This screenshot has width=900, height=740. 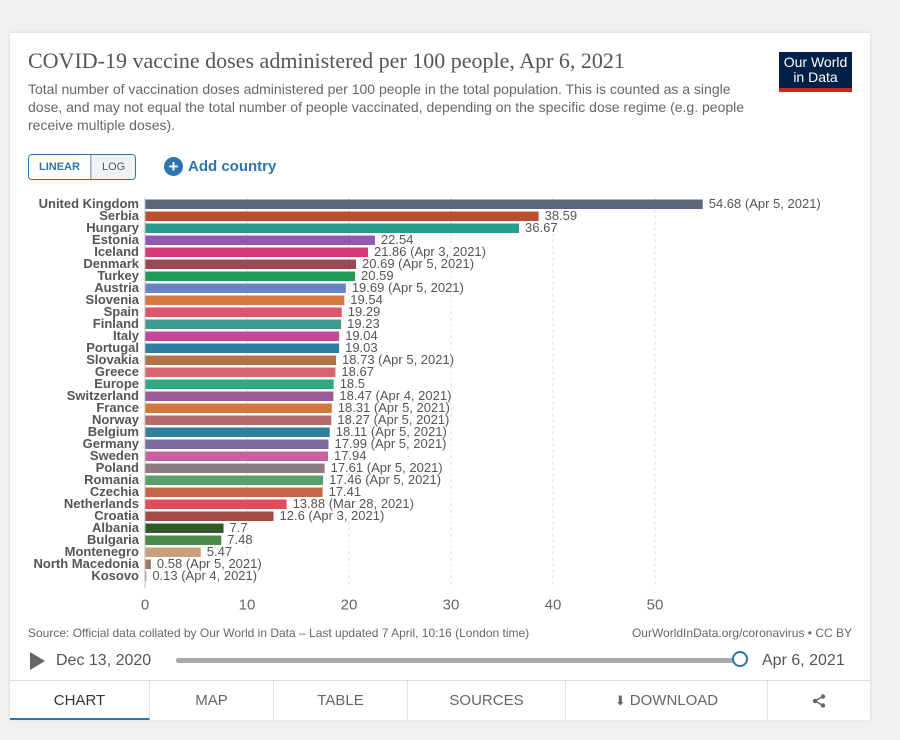 I want to click on x-tick-label: 20, so click(x=349, y=605).